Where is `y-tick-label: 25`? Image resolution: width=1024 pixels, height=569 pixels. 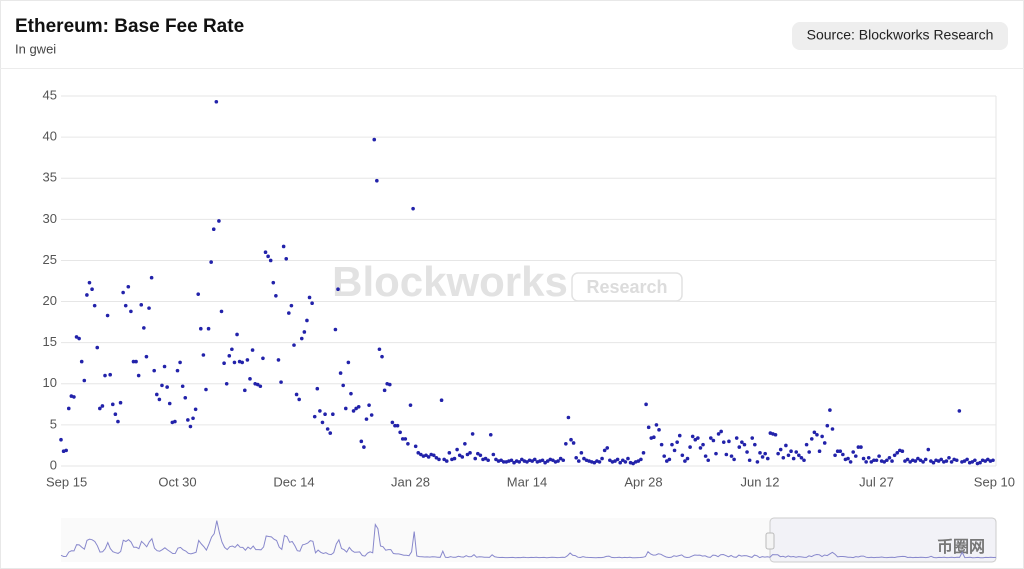 y-tick-label: 25 is located at coordinates (50, 259).